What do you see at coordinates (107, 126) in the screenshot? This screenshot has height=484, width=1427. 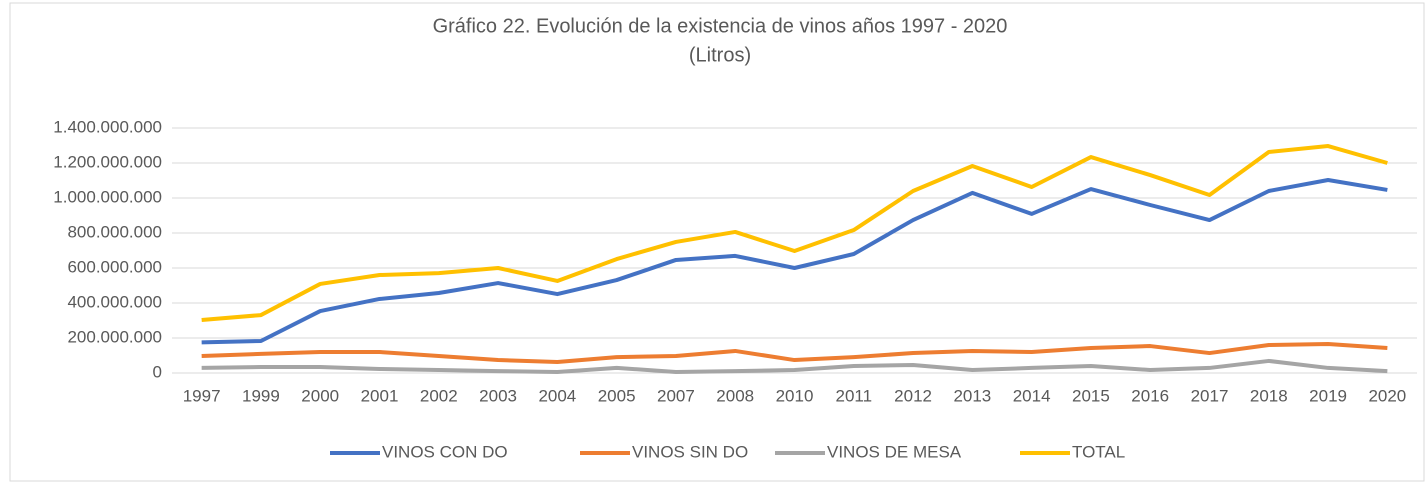 I see `y-tick-label: 1.400.000.000` at bounding box center [107, 126].